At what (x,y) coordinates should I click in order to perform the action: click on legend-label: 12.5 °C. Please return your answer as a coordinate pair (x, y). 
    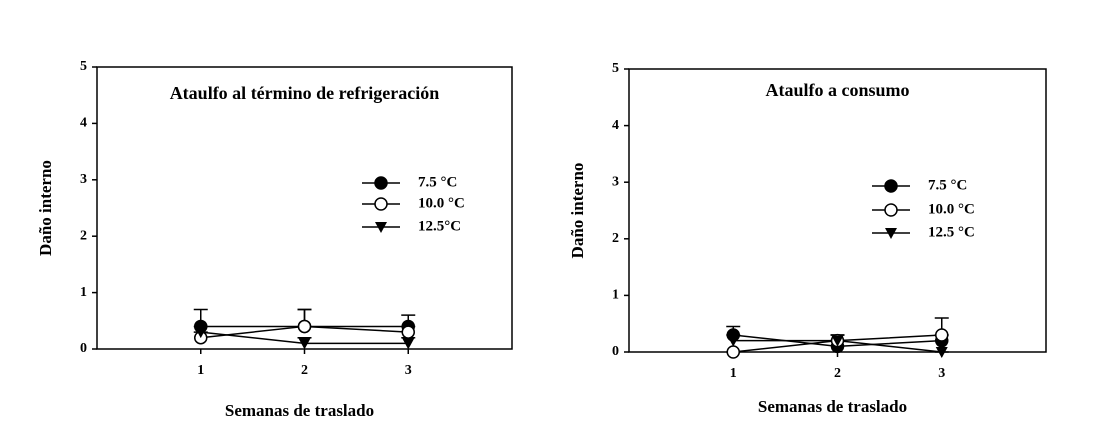
    Looking at the image, I should click on (951, 232).